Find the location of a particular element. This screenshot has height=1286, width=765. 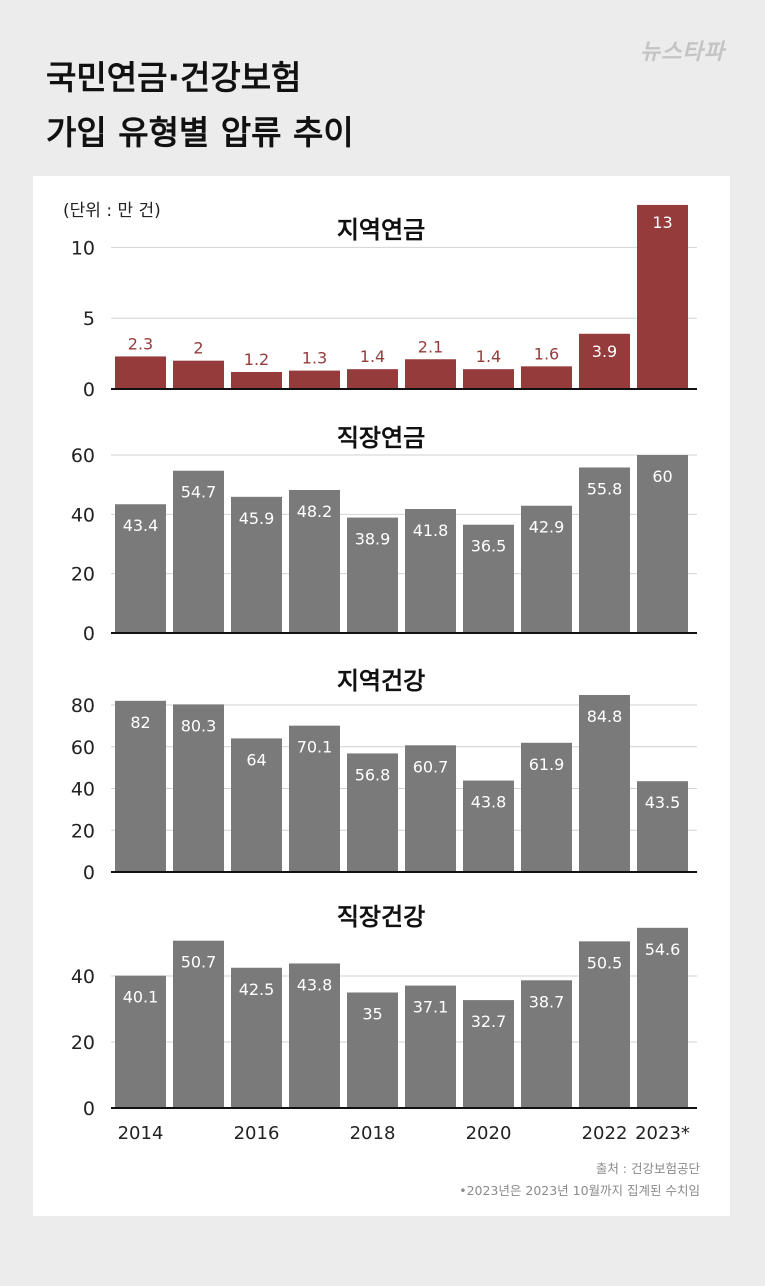

bar-value-label: 38.7 is located at coordinates (547, 1001).